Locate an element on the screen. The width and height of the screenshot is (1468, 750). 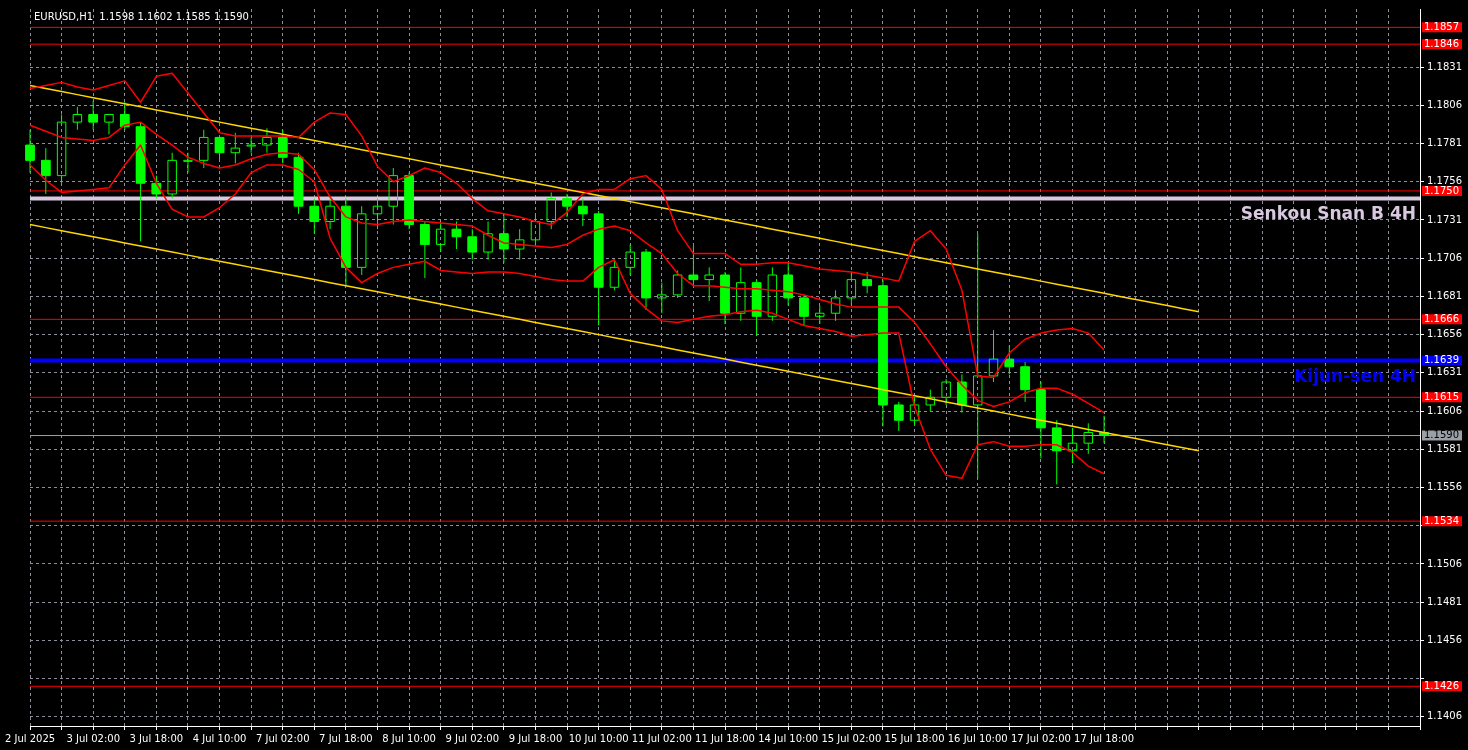
y-tick-label: 1.1656 is located at coordinates (1444, 334).